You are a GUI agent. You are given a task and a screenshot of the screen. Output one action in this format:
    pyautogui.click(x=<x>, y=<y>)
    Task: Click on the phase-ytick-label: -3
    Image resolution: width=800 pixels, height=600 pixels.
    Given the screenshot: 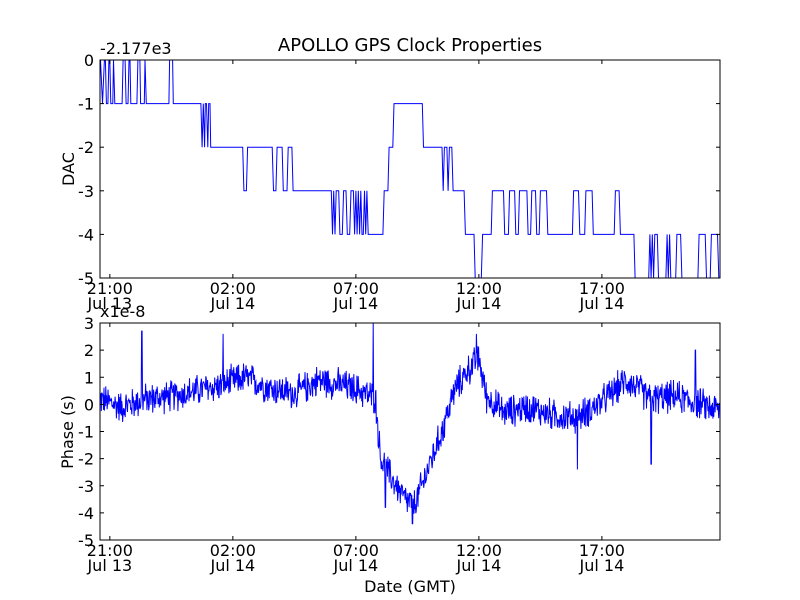 What is the action you would take?
    pyautogui.click(x=86, y=486)
    